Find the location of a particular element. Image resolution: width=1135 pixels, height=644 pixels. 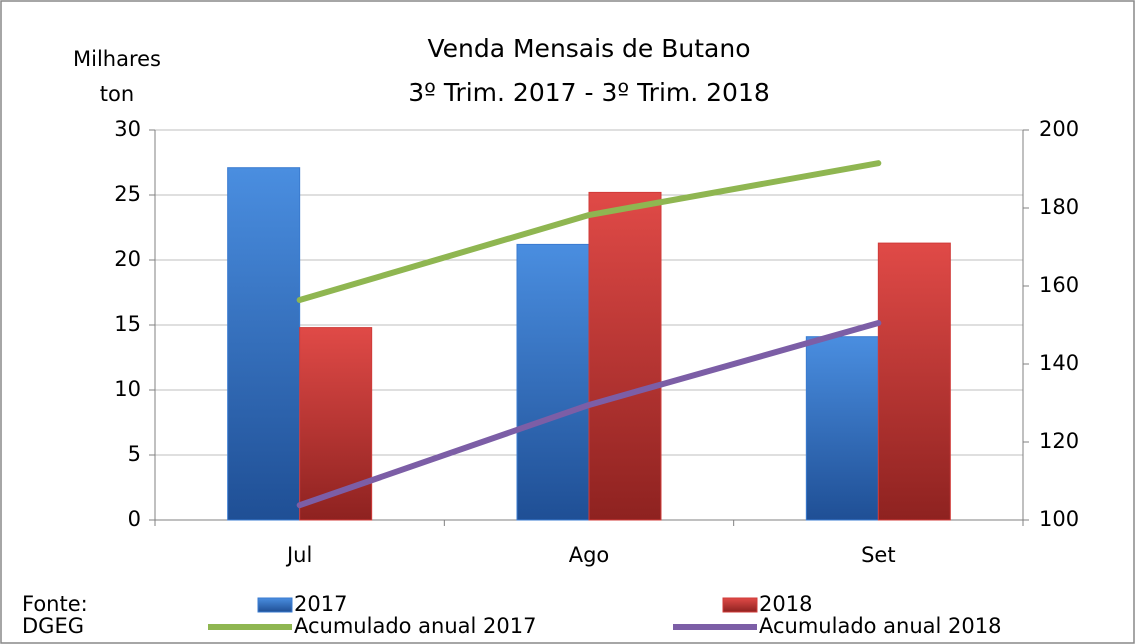

legend-label: Acumulado anual 2017 is located at coordinates (415, 626).